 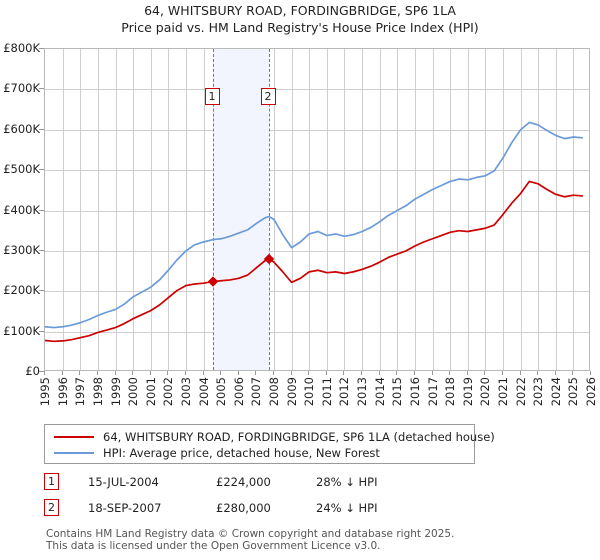 What do you see at coordinates (485, 392) in the screenshot?
I see `x-axis-tick-label: 2020` at bounding box center [485, 392].